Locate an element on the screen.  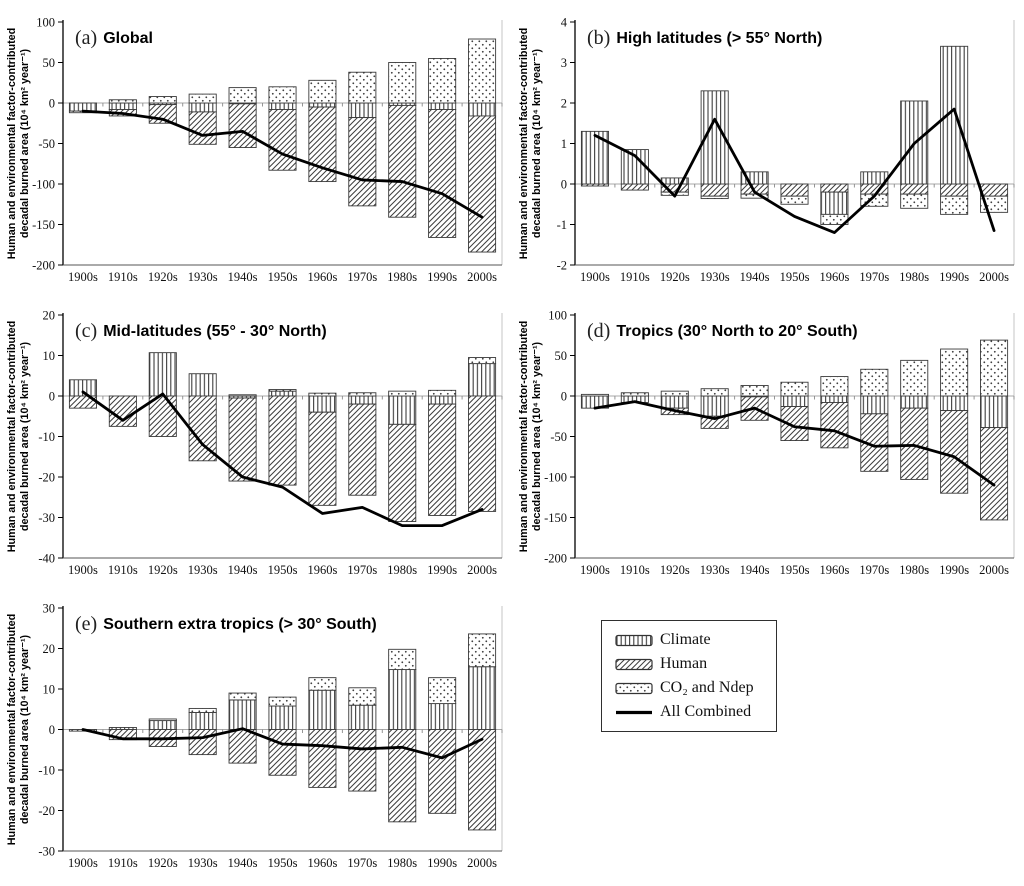
y-axis-ticks: -2 -1 0 1 2 3 4 is located at coordinates (566, 143).